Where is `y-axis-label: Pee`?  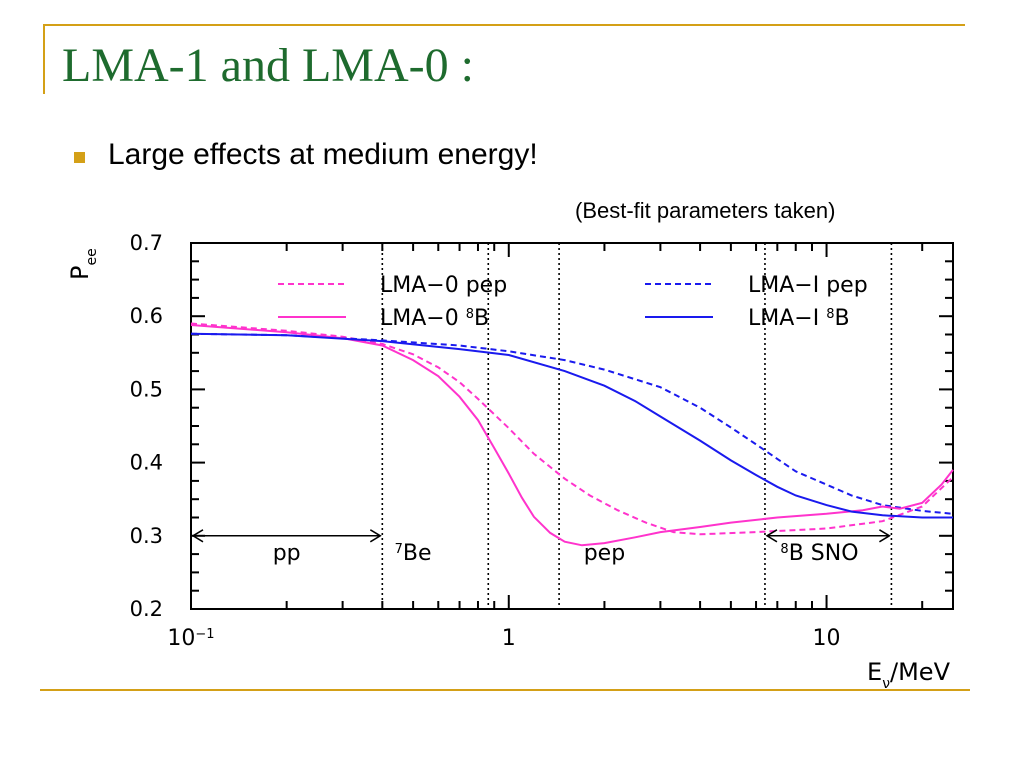 y-axis-label: Pee is located at coordinates (83, 264).